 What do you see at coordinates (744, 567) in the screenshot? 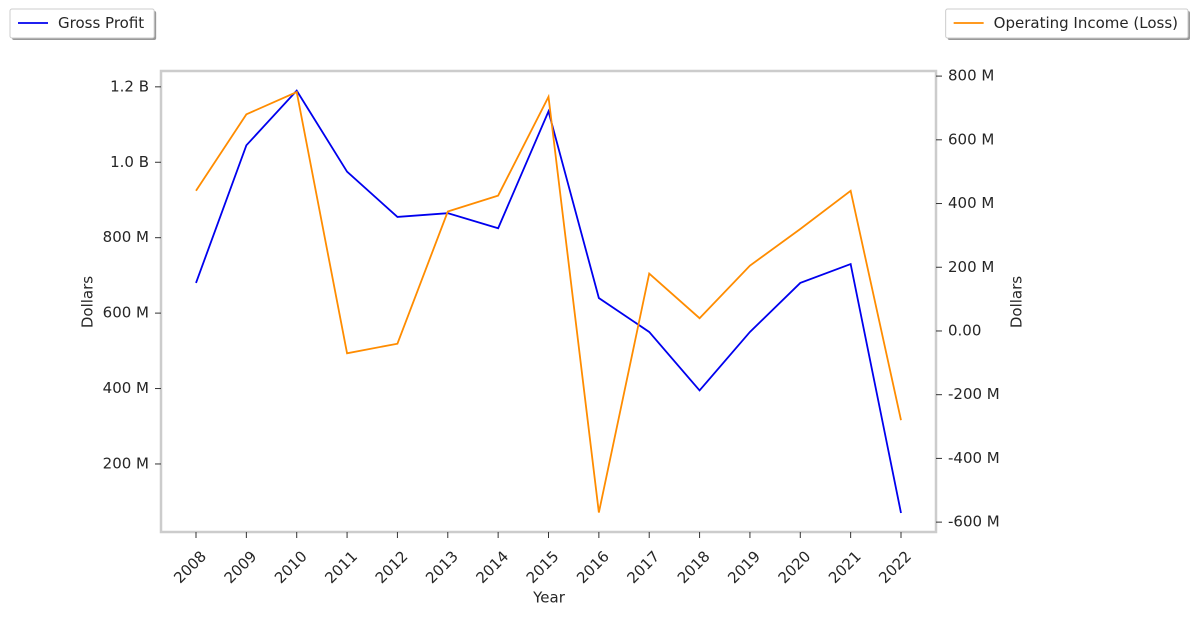
I see `x-tick-label: 2019` at bounding box center [744, 567].